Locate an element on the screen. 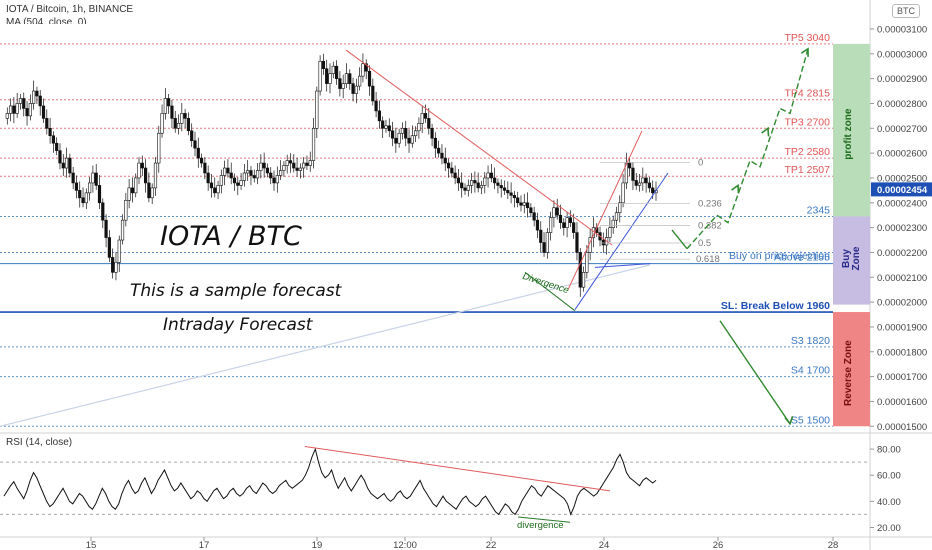 The width and height of the screenshot is (932, 550). y-tick-label: 0.00001700 is located at coordinates (902, 377).